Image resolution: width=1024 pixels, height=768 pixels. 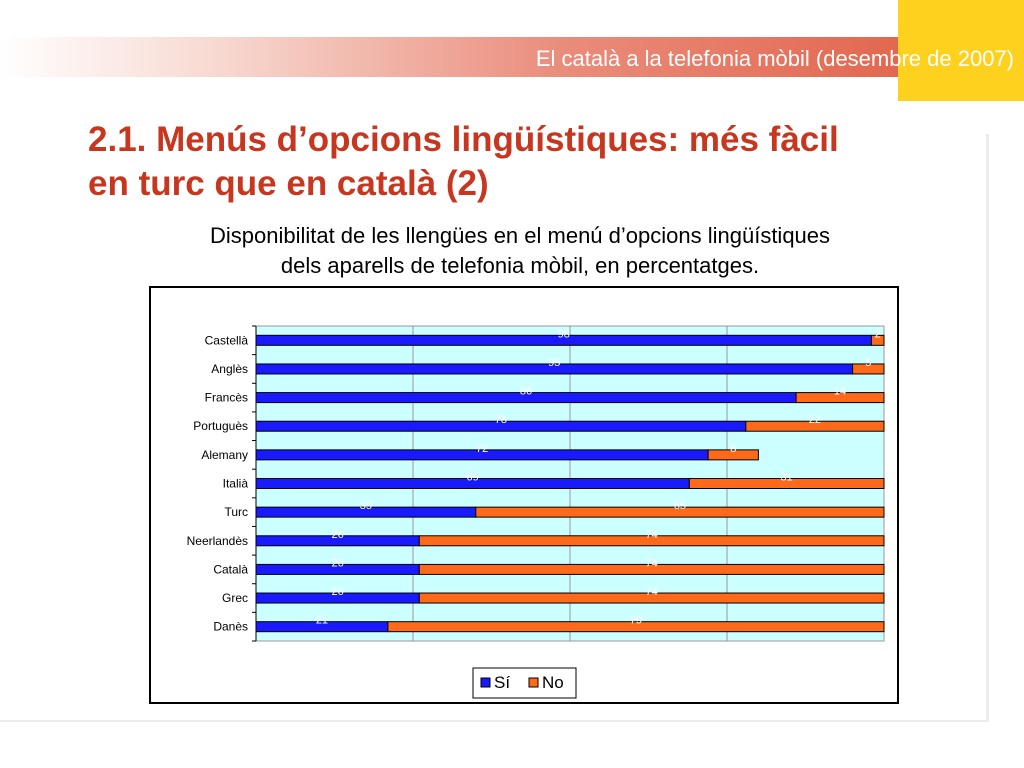 I want to click on category-label: Portuguès, so click(x=220, y=426).